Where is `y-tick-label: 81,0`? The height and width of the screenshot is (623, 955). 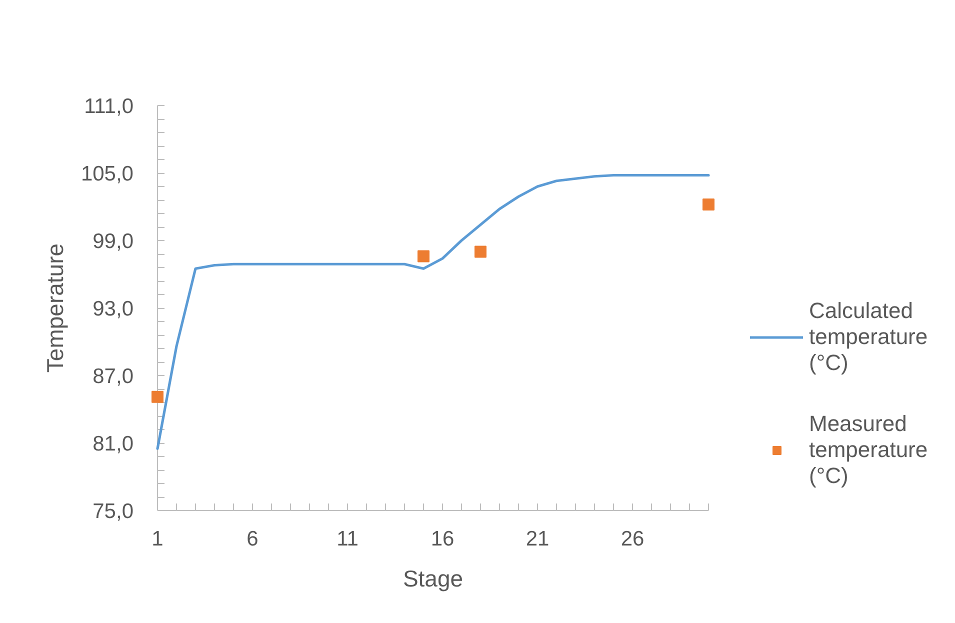
y-tick-label: 81,0 is located at coordinates (113, 444).